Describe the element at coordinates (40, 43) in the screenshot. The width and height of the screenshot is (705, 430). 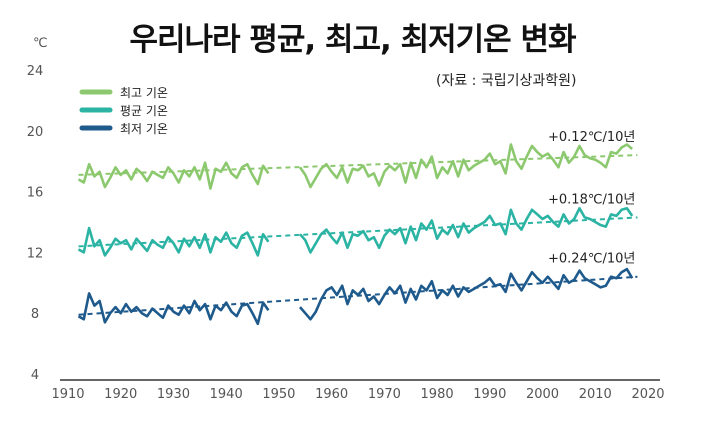
I see `y-unit-label: ℃` at that location.